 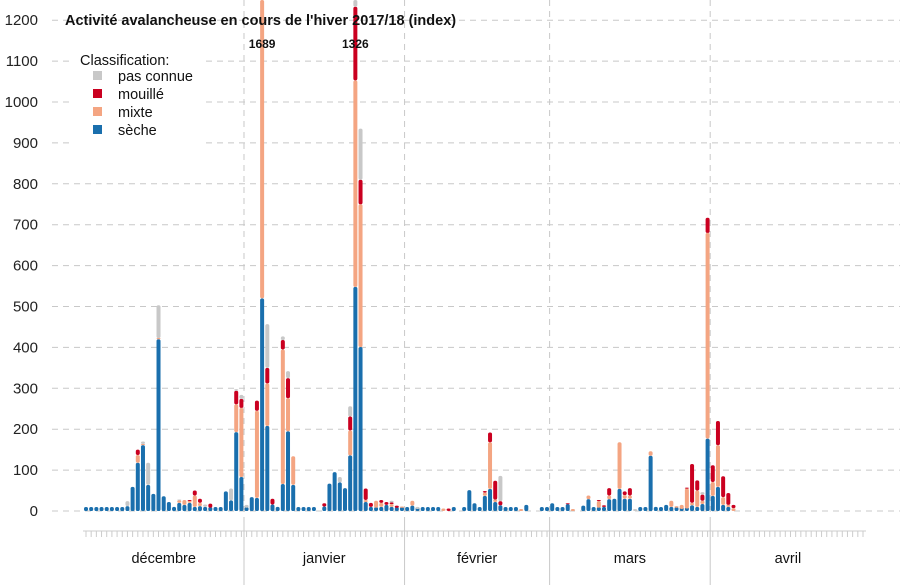 What do you see at coordinates (25, 184) in the screenshot?
I see `y-tick-label: 800` at bounding box center [25, 184].